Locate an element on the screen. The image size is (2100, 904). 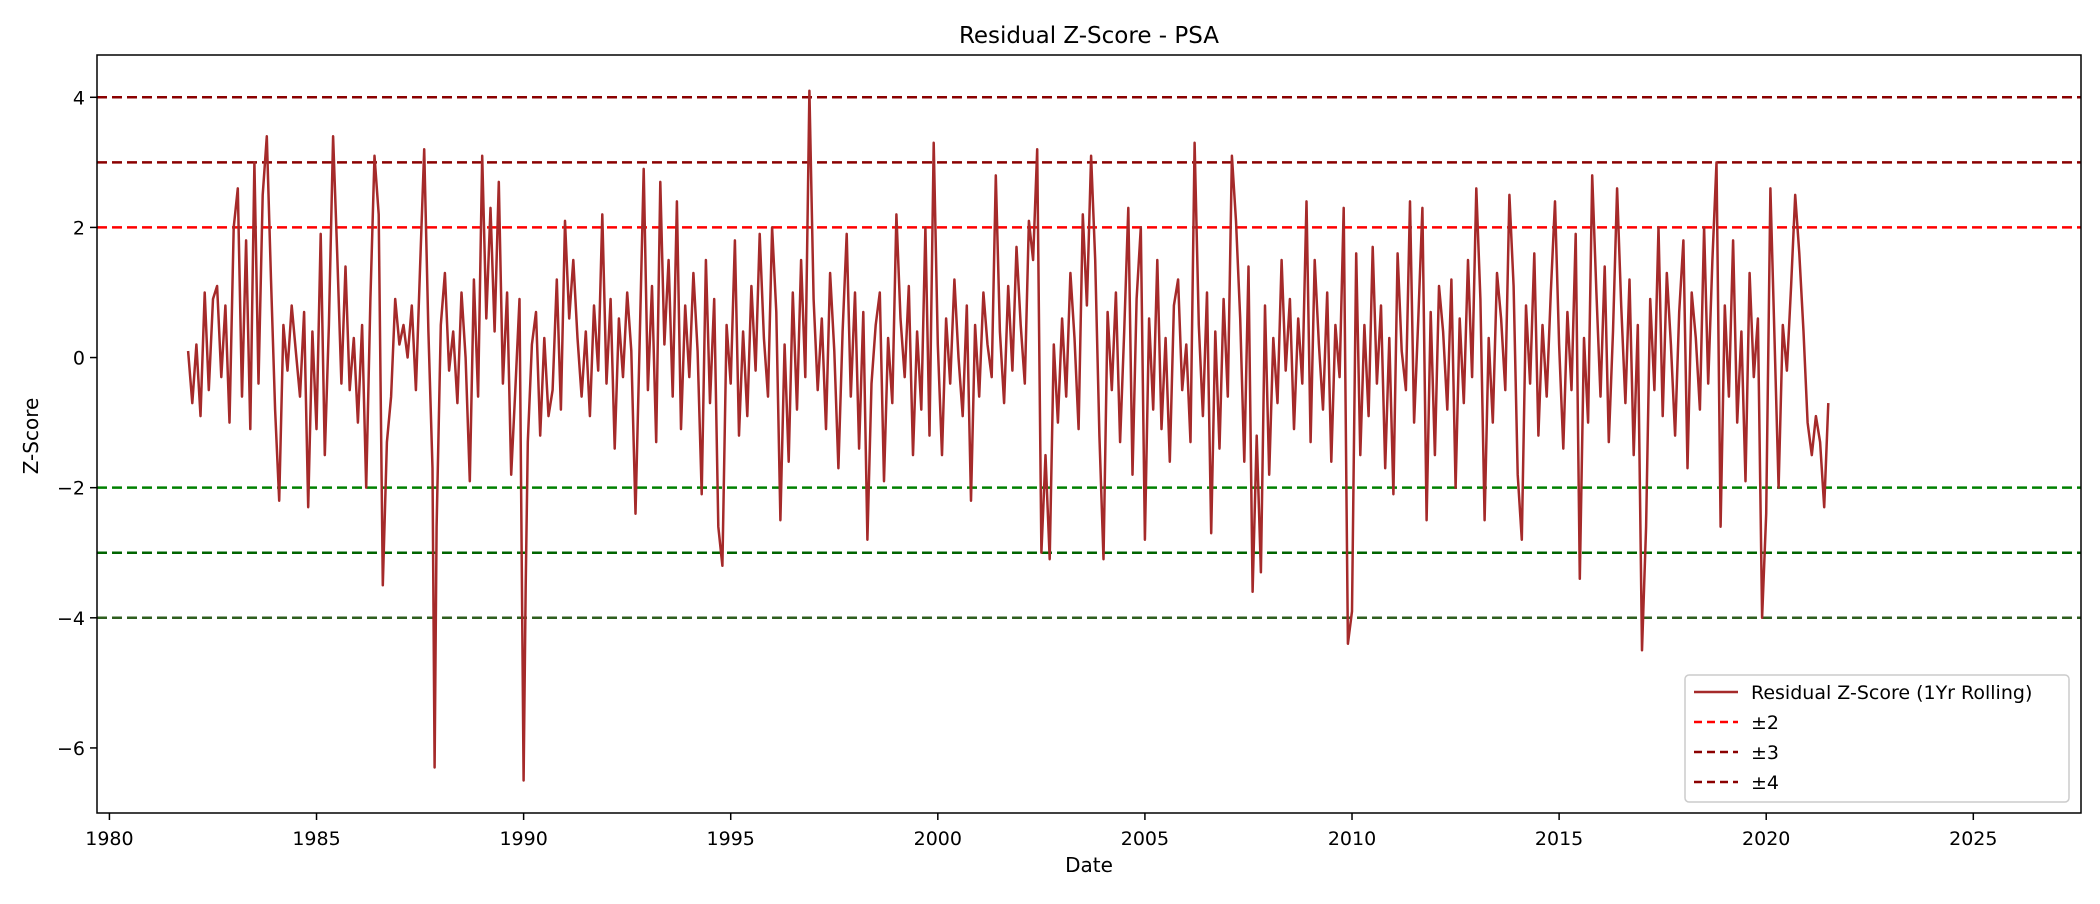
x-tick-label: 2000 is located at coordinates (938, 839).